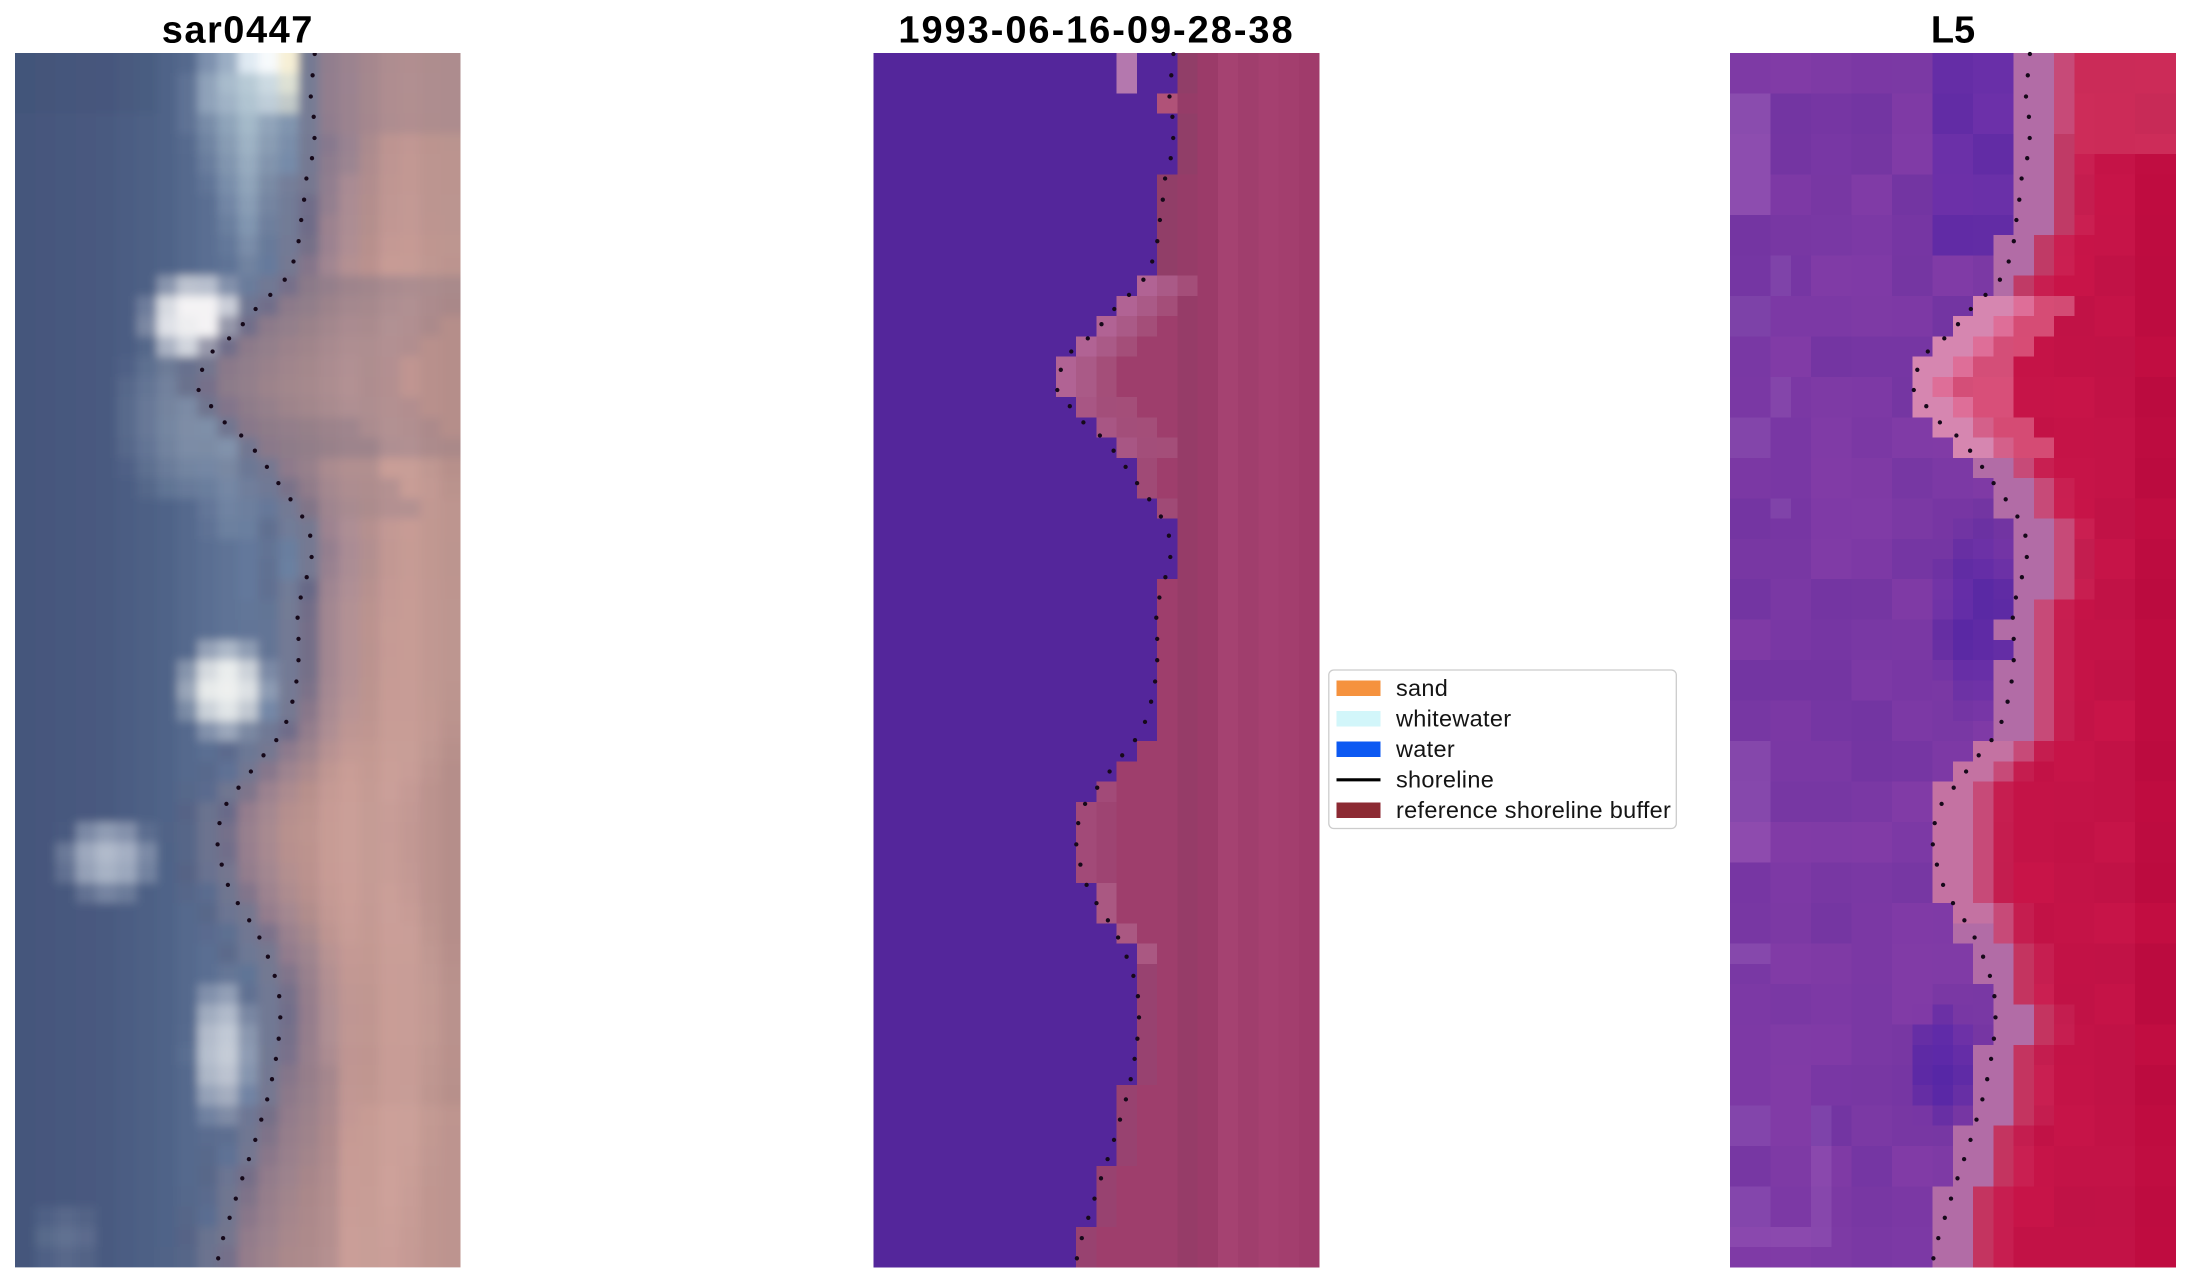  Describe the element at coordinates (1096, 31) in the screenshot. I see `svg-text: 1993-06-16-09-28-38` at that location.